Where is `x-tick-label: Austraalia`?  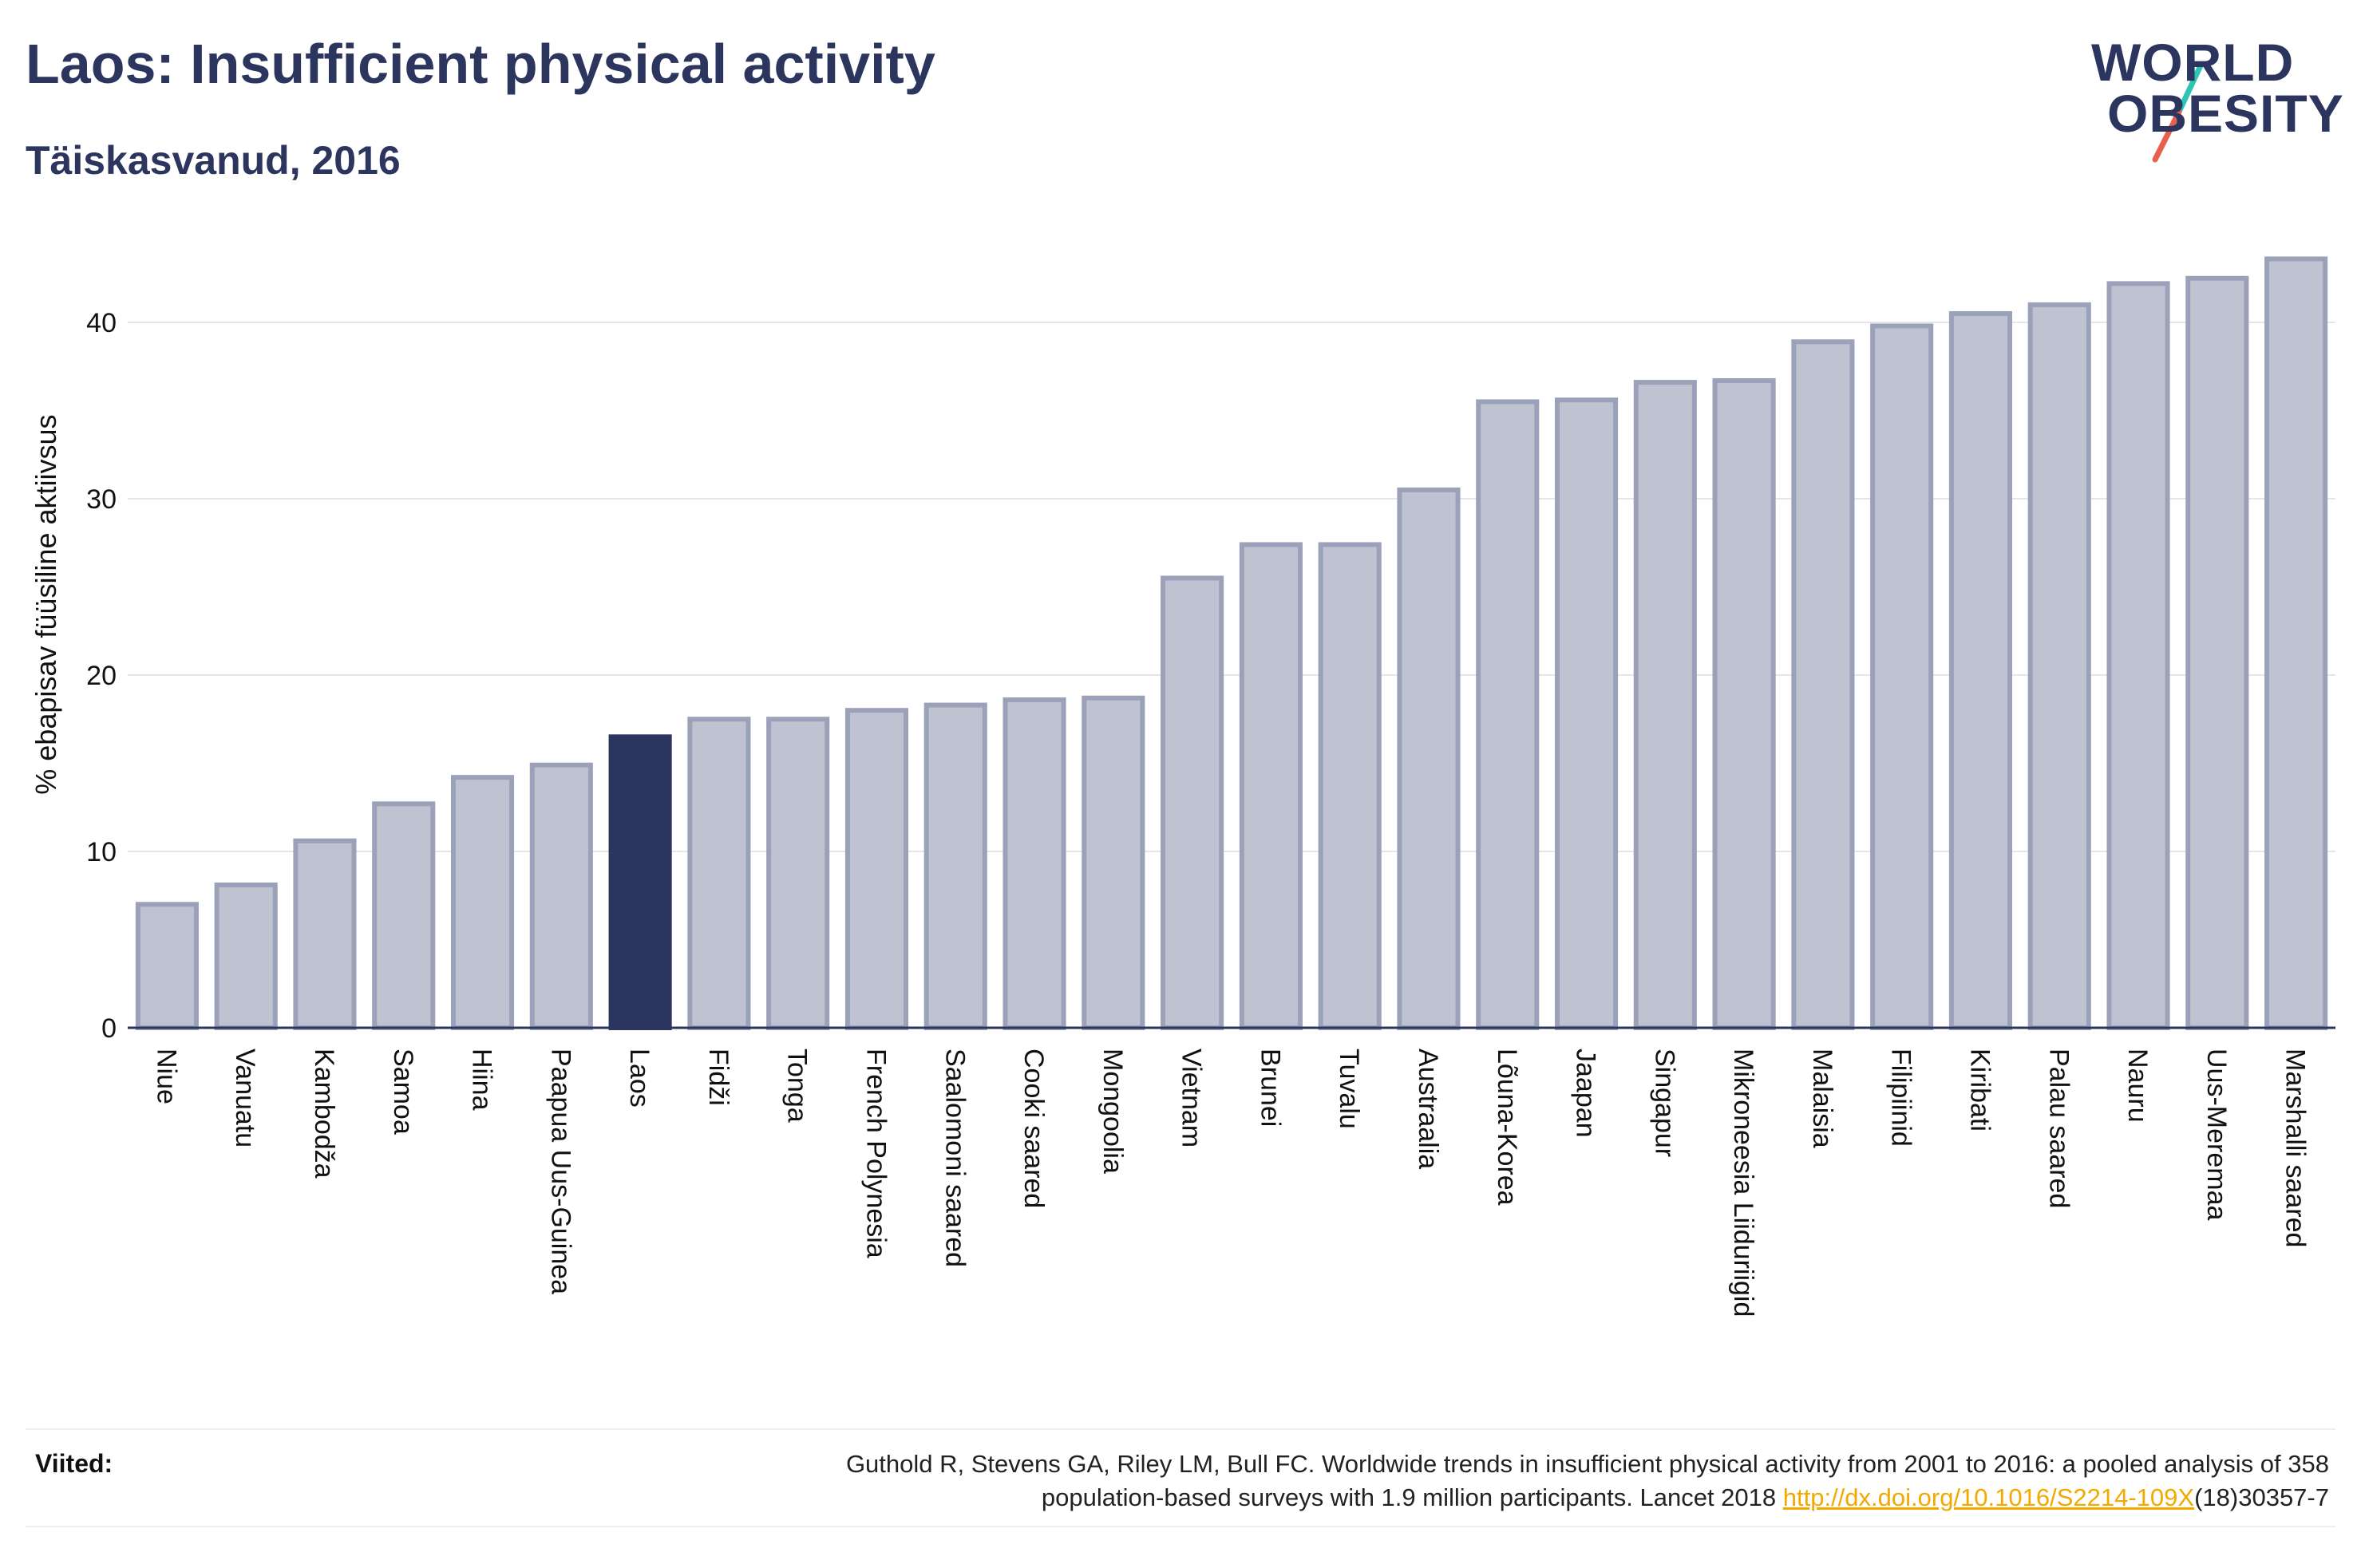 x-tick-label: Austraalia is located at coordinates (1428, 1109).